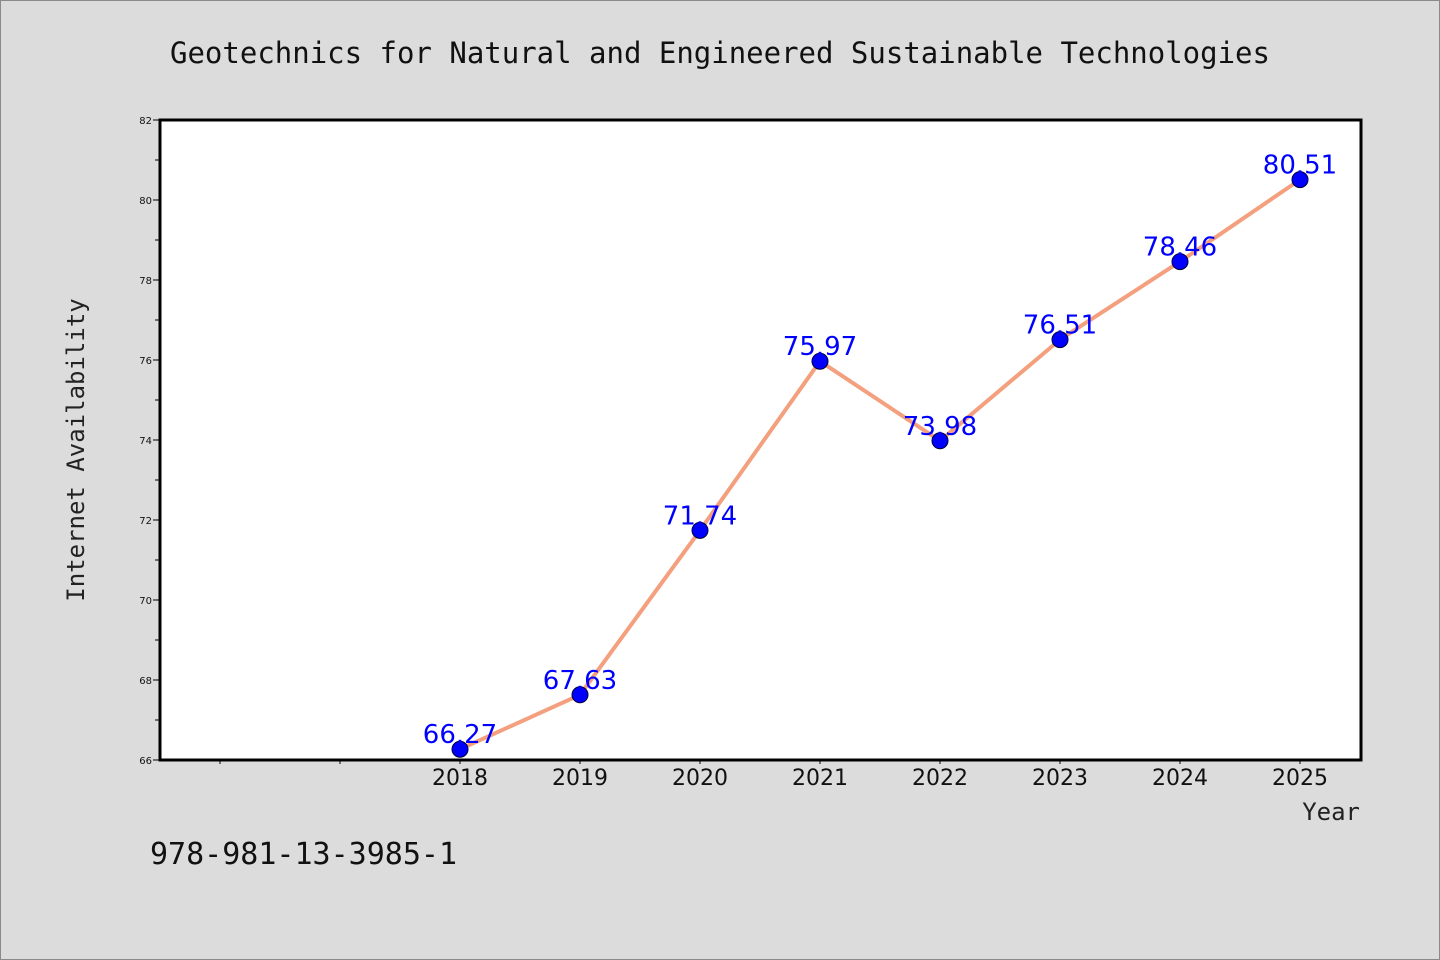  What do you see at coordinates (940, 778) in the screenshot?
I see `x-tick-label: 2022` at bounding box center [940, 778].